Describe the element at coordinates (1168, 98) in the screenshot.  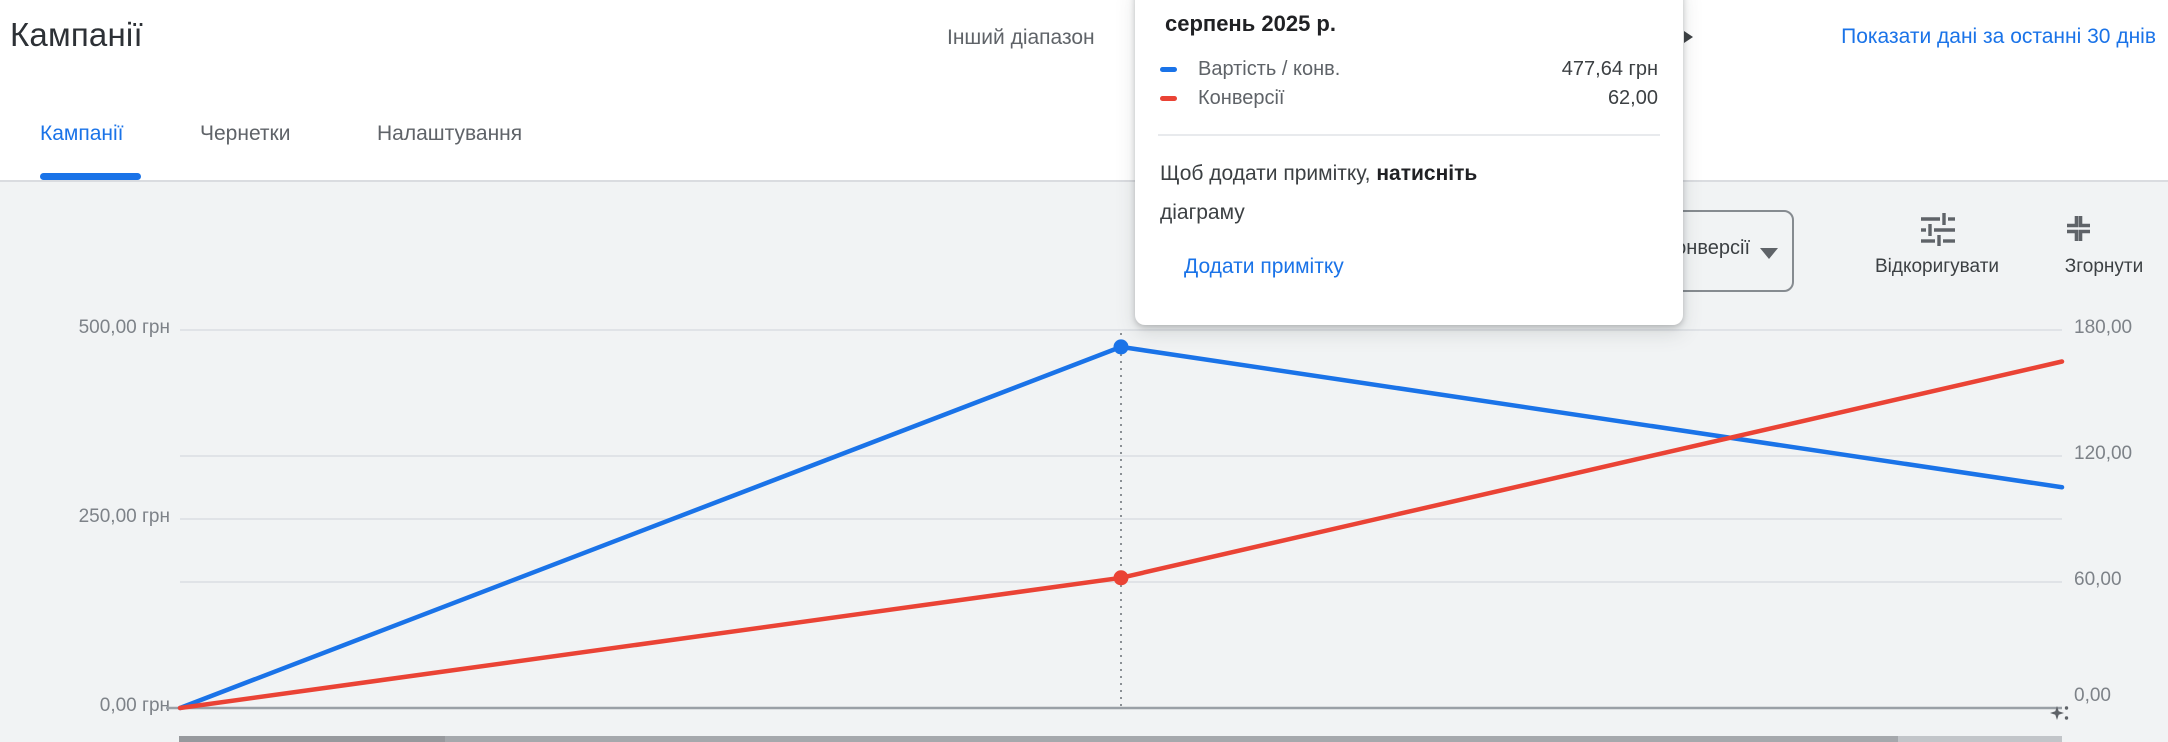
I see `red-series-dash-icon` at that location.